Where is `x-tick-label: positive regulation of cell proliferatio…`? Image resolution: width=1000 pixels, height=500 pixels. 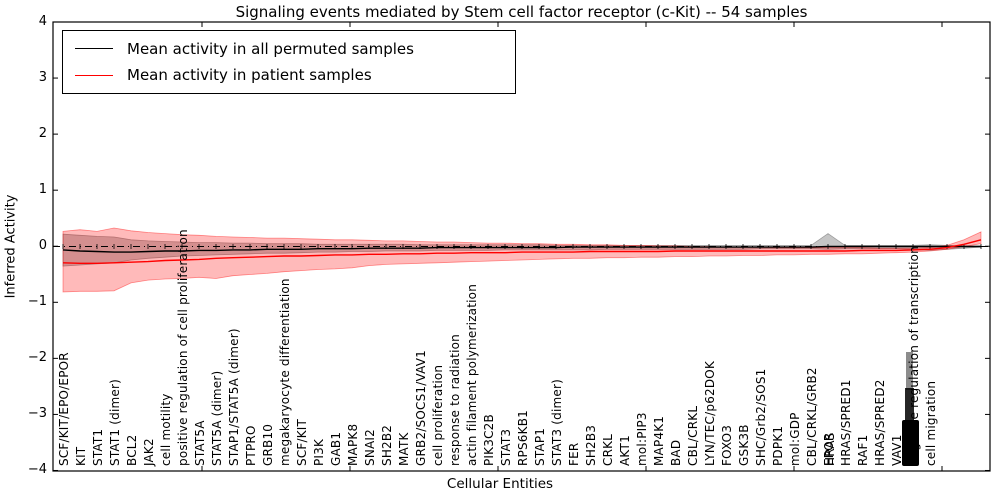 x-tick-label: positive regulation of cell proliferatio… is located at coordinates (182, 347).